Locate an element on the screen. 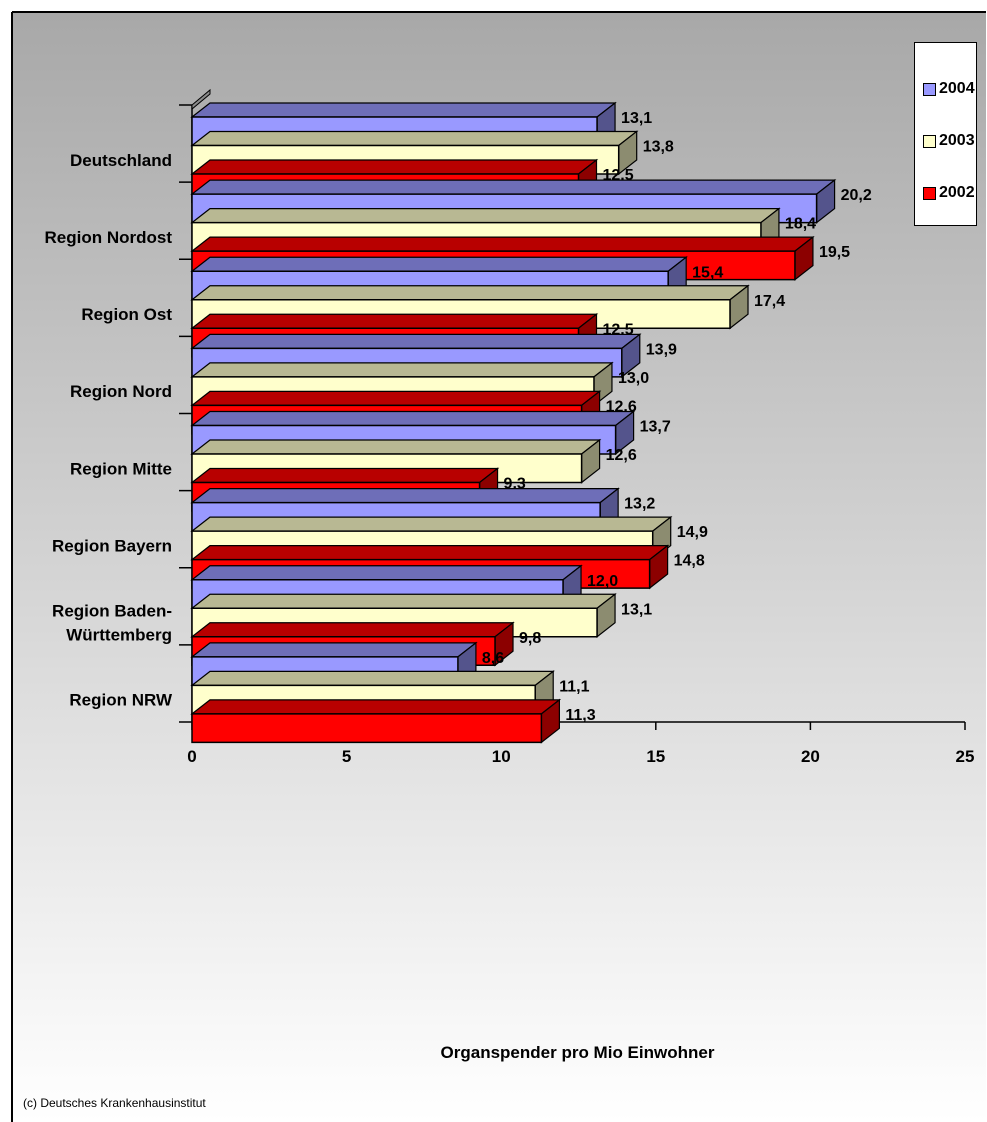  bar-value-label: 9,8 is located at coordinates (530, 638).